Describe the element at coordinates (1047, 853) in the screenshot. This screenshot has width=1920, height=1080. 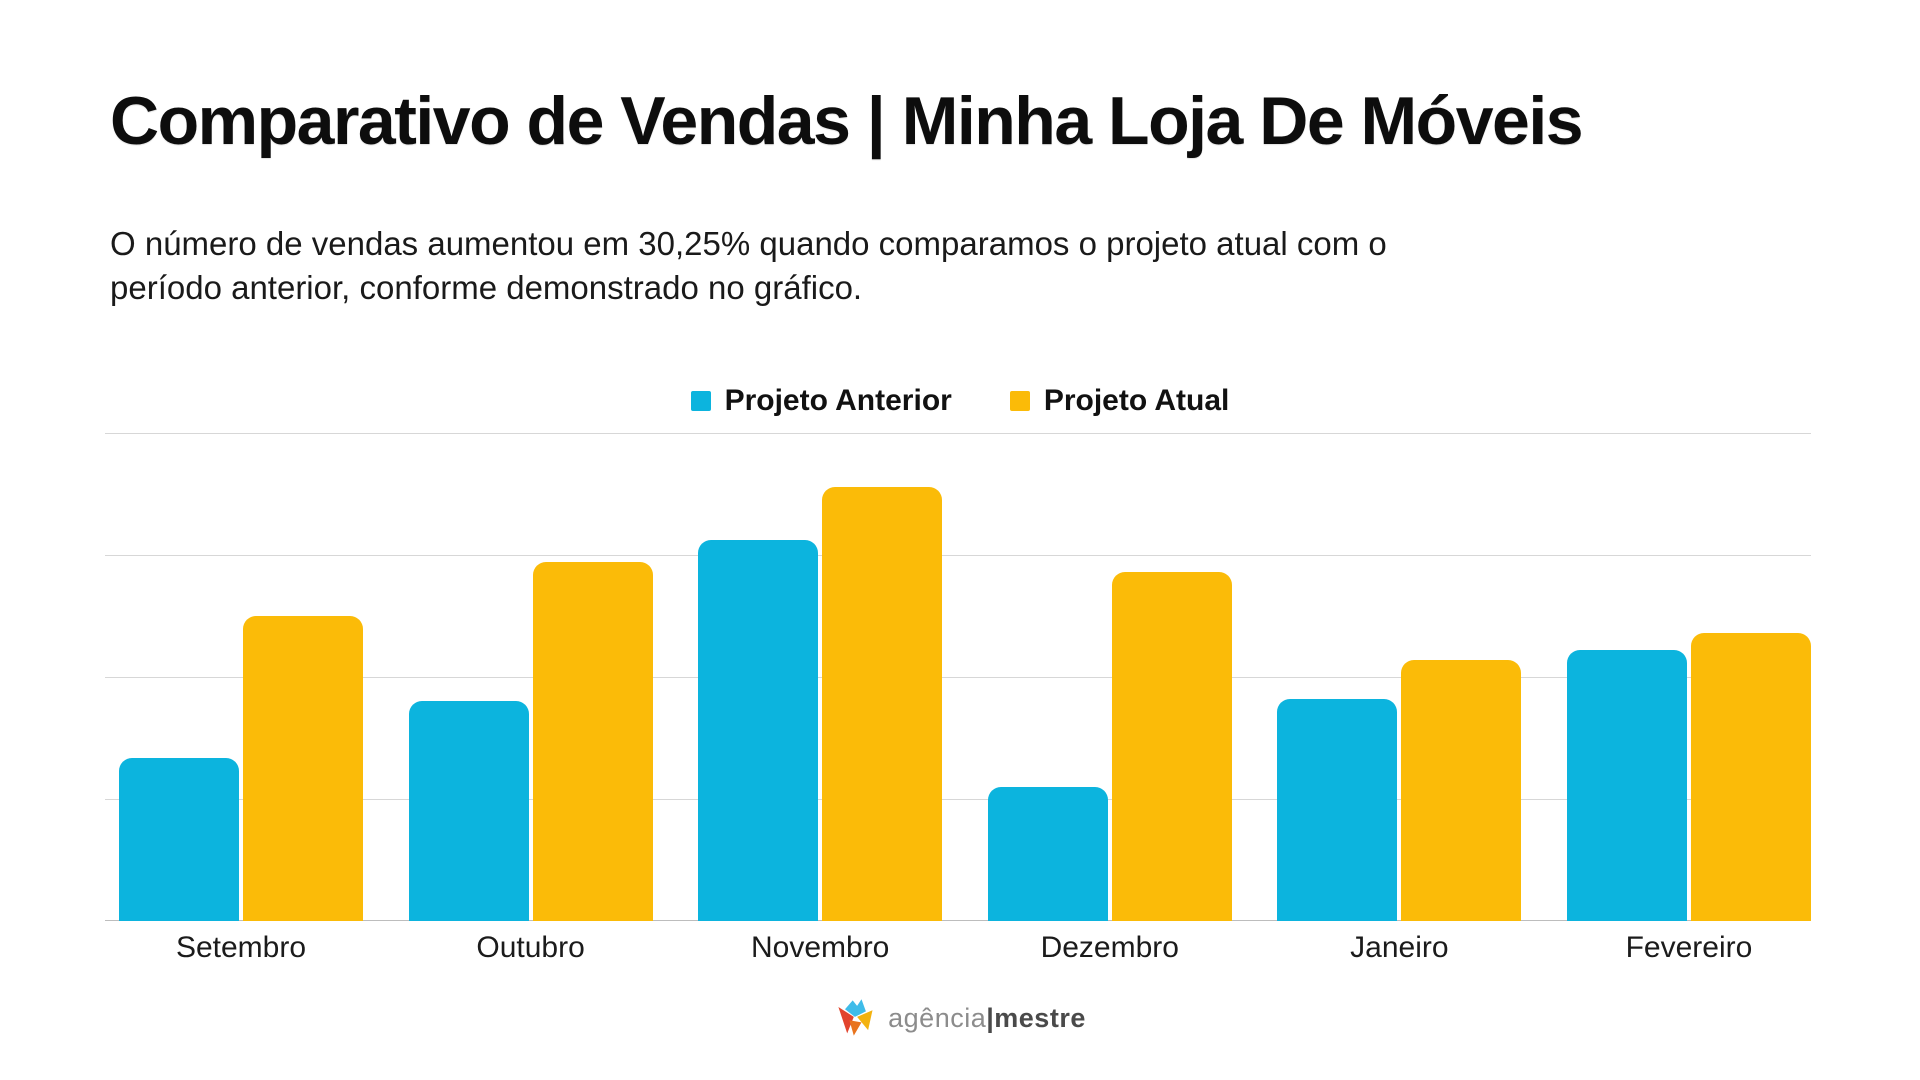
I see `bar-projeto-anterior-dezembro` at that location.